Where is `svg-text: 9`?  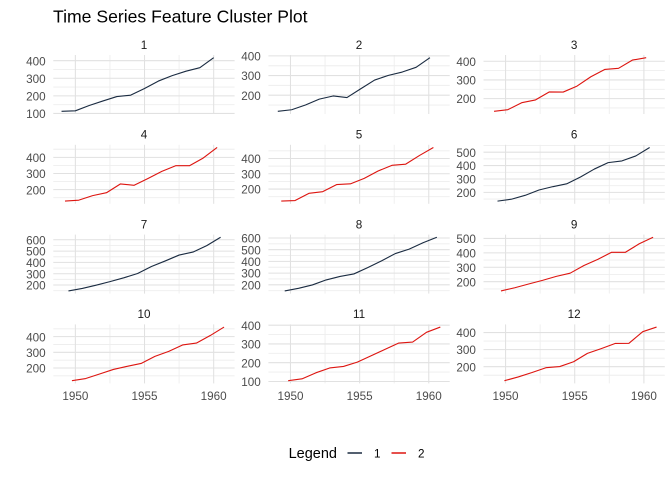
svg-text: 9 is located at coordinates (574, 224).